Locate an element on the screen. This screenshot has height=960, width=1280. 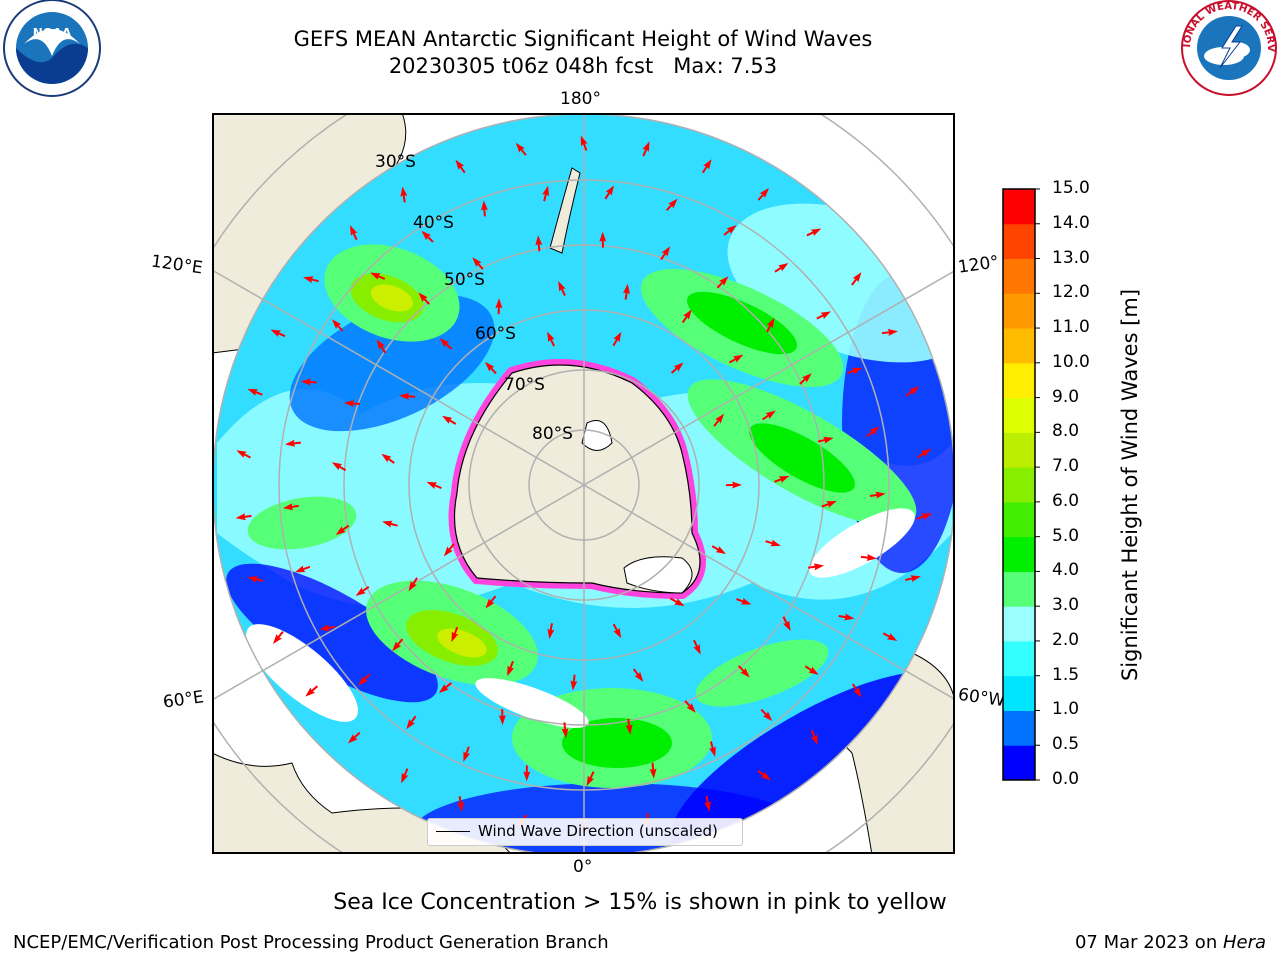
lat-label-80: 80°S is located at coordinates (552, 434).